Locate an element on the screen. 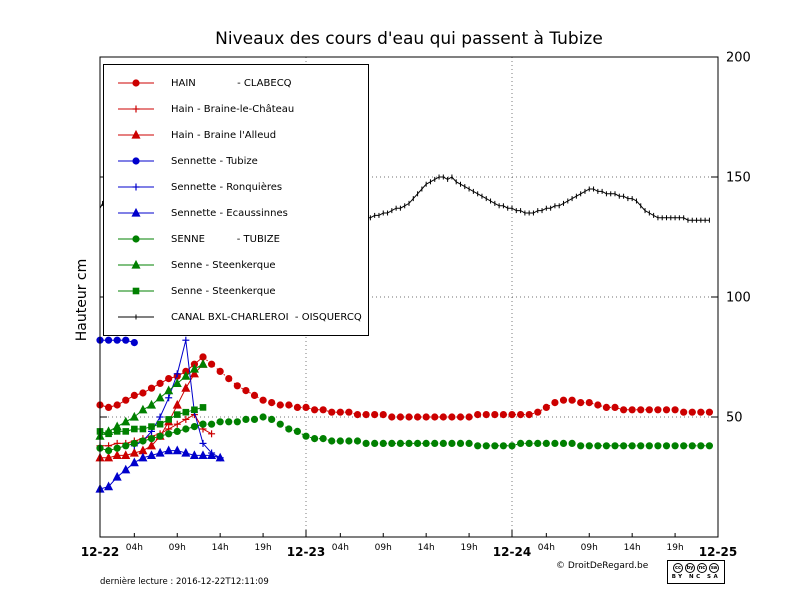 This screenshot has height=600, width=800. legend-vtick-icon is located at coordinates (136, 317).